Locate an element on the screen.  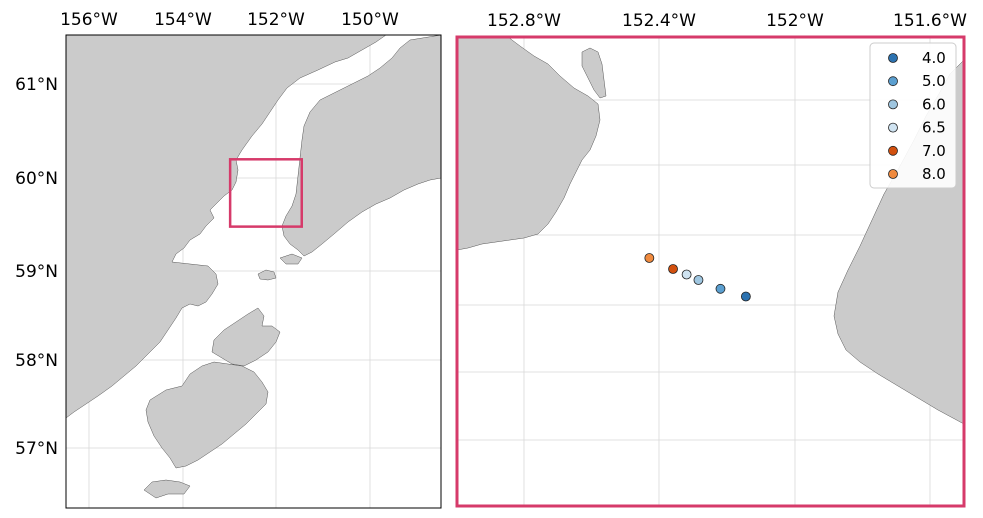
overview-lat-labels: 61°N 60°N 59°N 58°N 57°N is located at coordinates (36, 267).